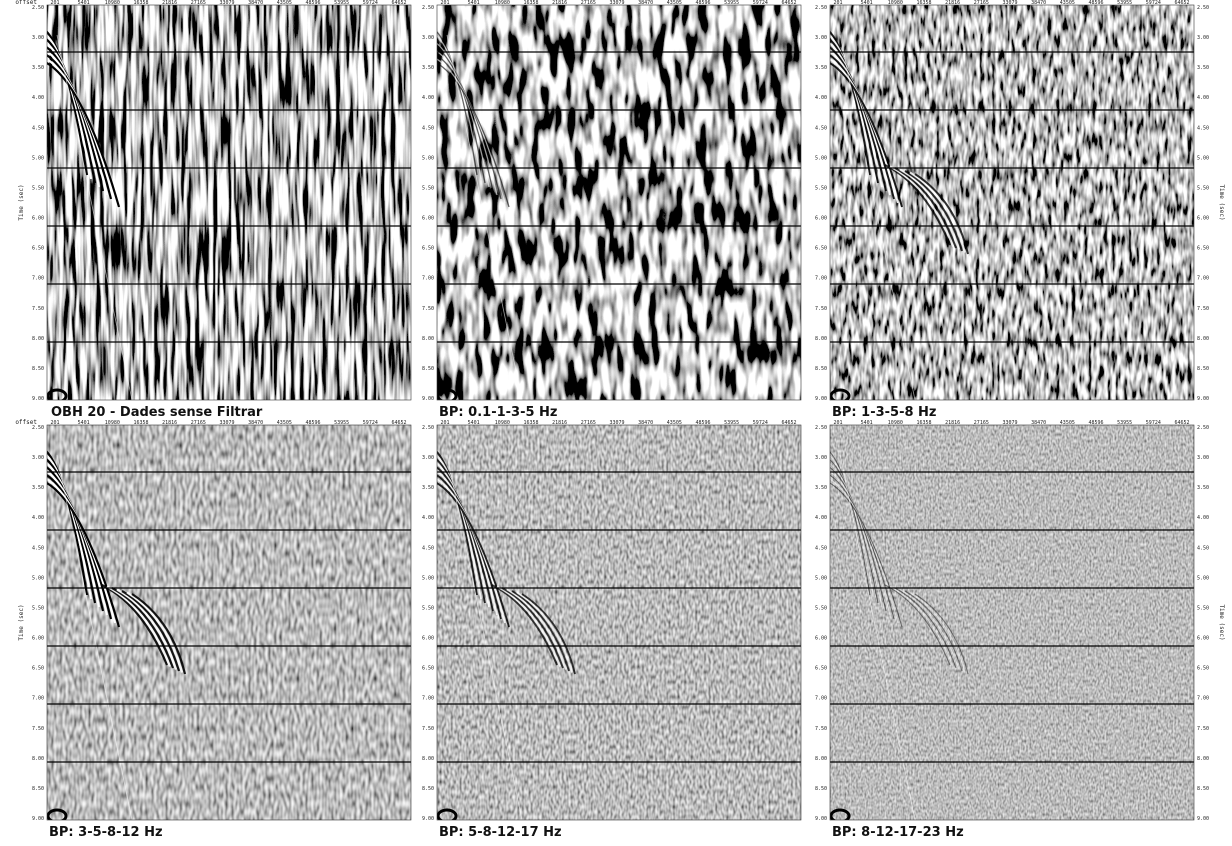 Image resolution: width=1232 pixels, height=846 pixels. Describe the element at coordinates (530, 3) in the screenshot. I see `x-tick-label: 16358` at that location.